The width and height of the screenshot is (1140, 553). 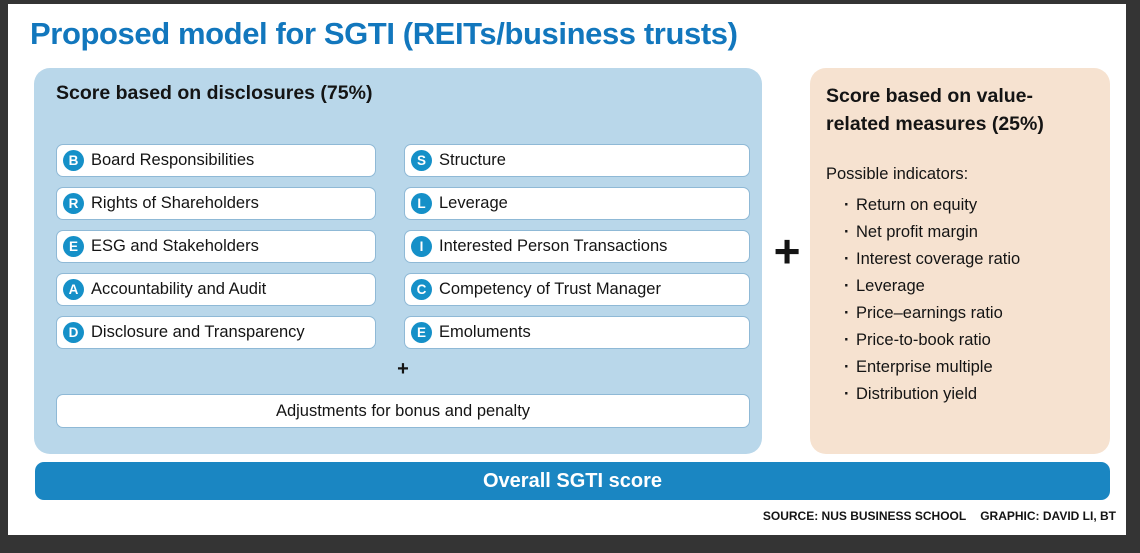 What do you see at coordinates (897, 173) in the screenshot?
I see `possible-indicators-label: Possible indicators:` at bounding box center [897, 173].